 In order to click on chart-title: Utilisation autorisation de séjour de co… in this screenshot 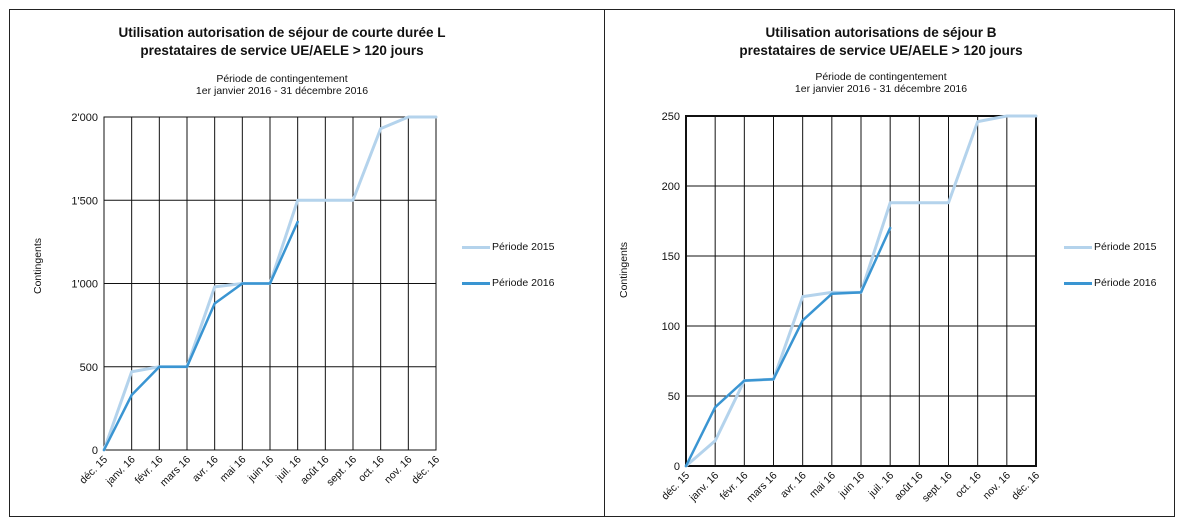, I will do `click(282, 42)`.